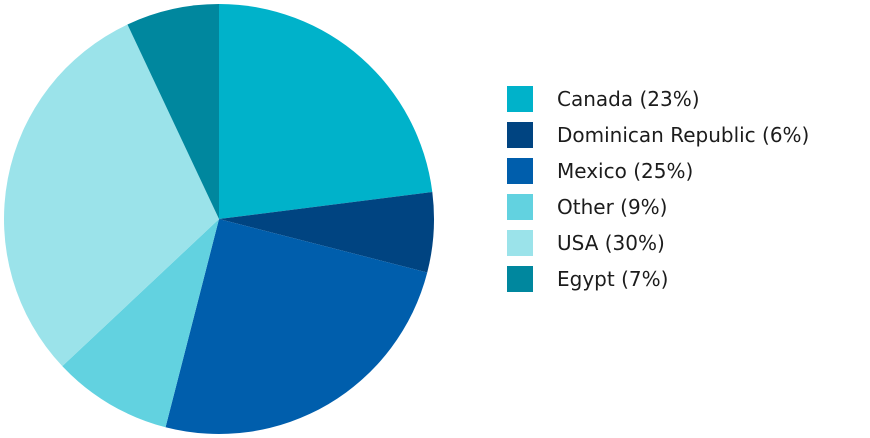 This screenshot has height=438, width=870. I want to click on legend-item-4: USA (30%), so click(658, 243).